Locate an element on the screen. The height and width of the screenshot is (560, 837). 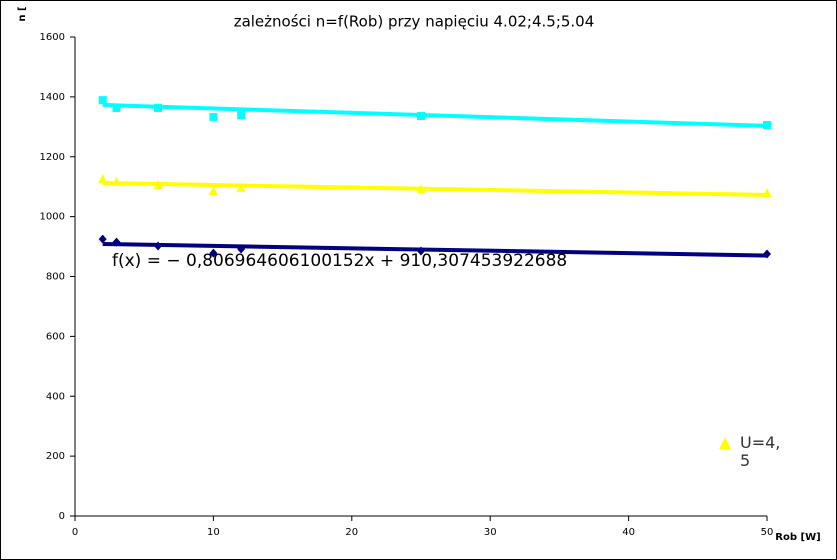
y-tick-label: 600 is located at coordinates (55, 336).